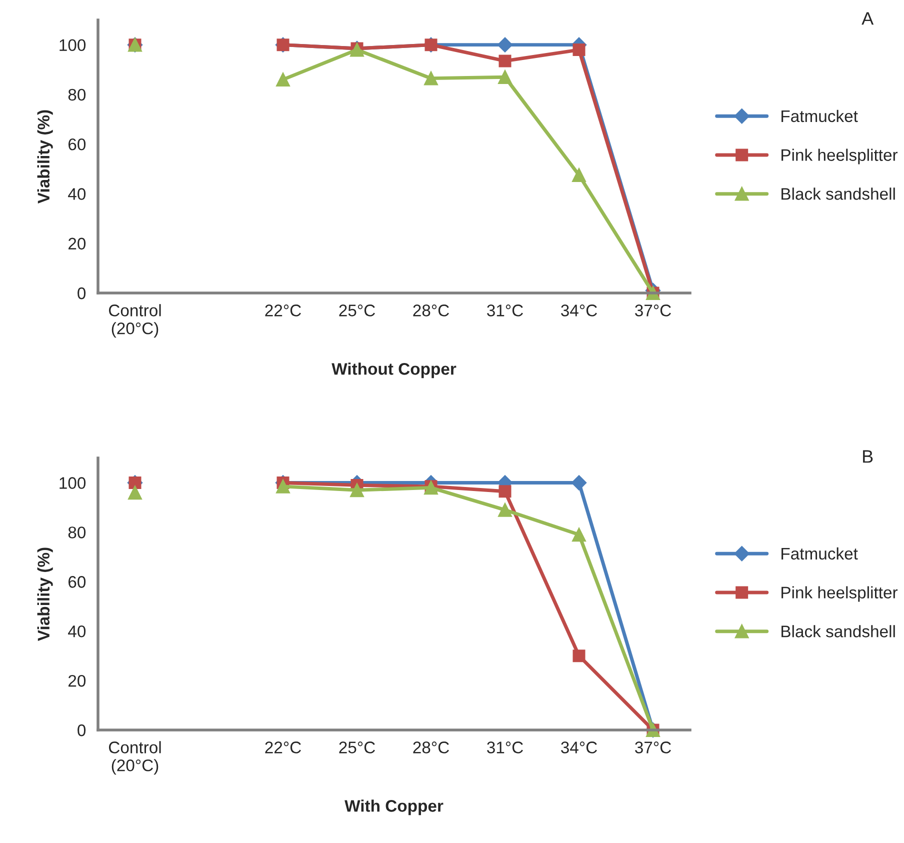  Describe the element at coordinates (394, 808) in the screenshot. I see `x-axis-title: With Copper` at that location.